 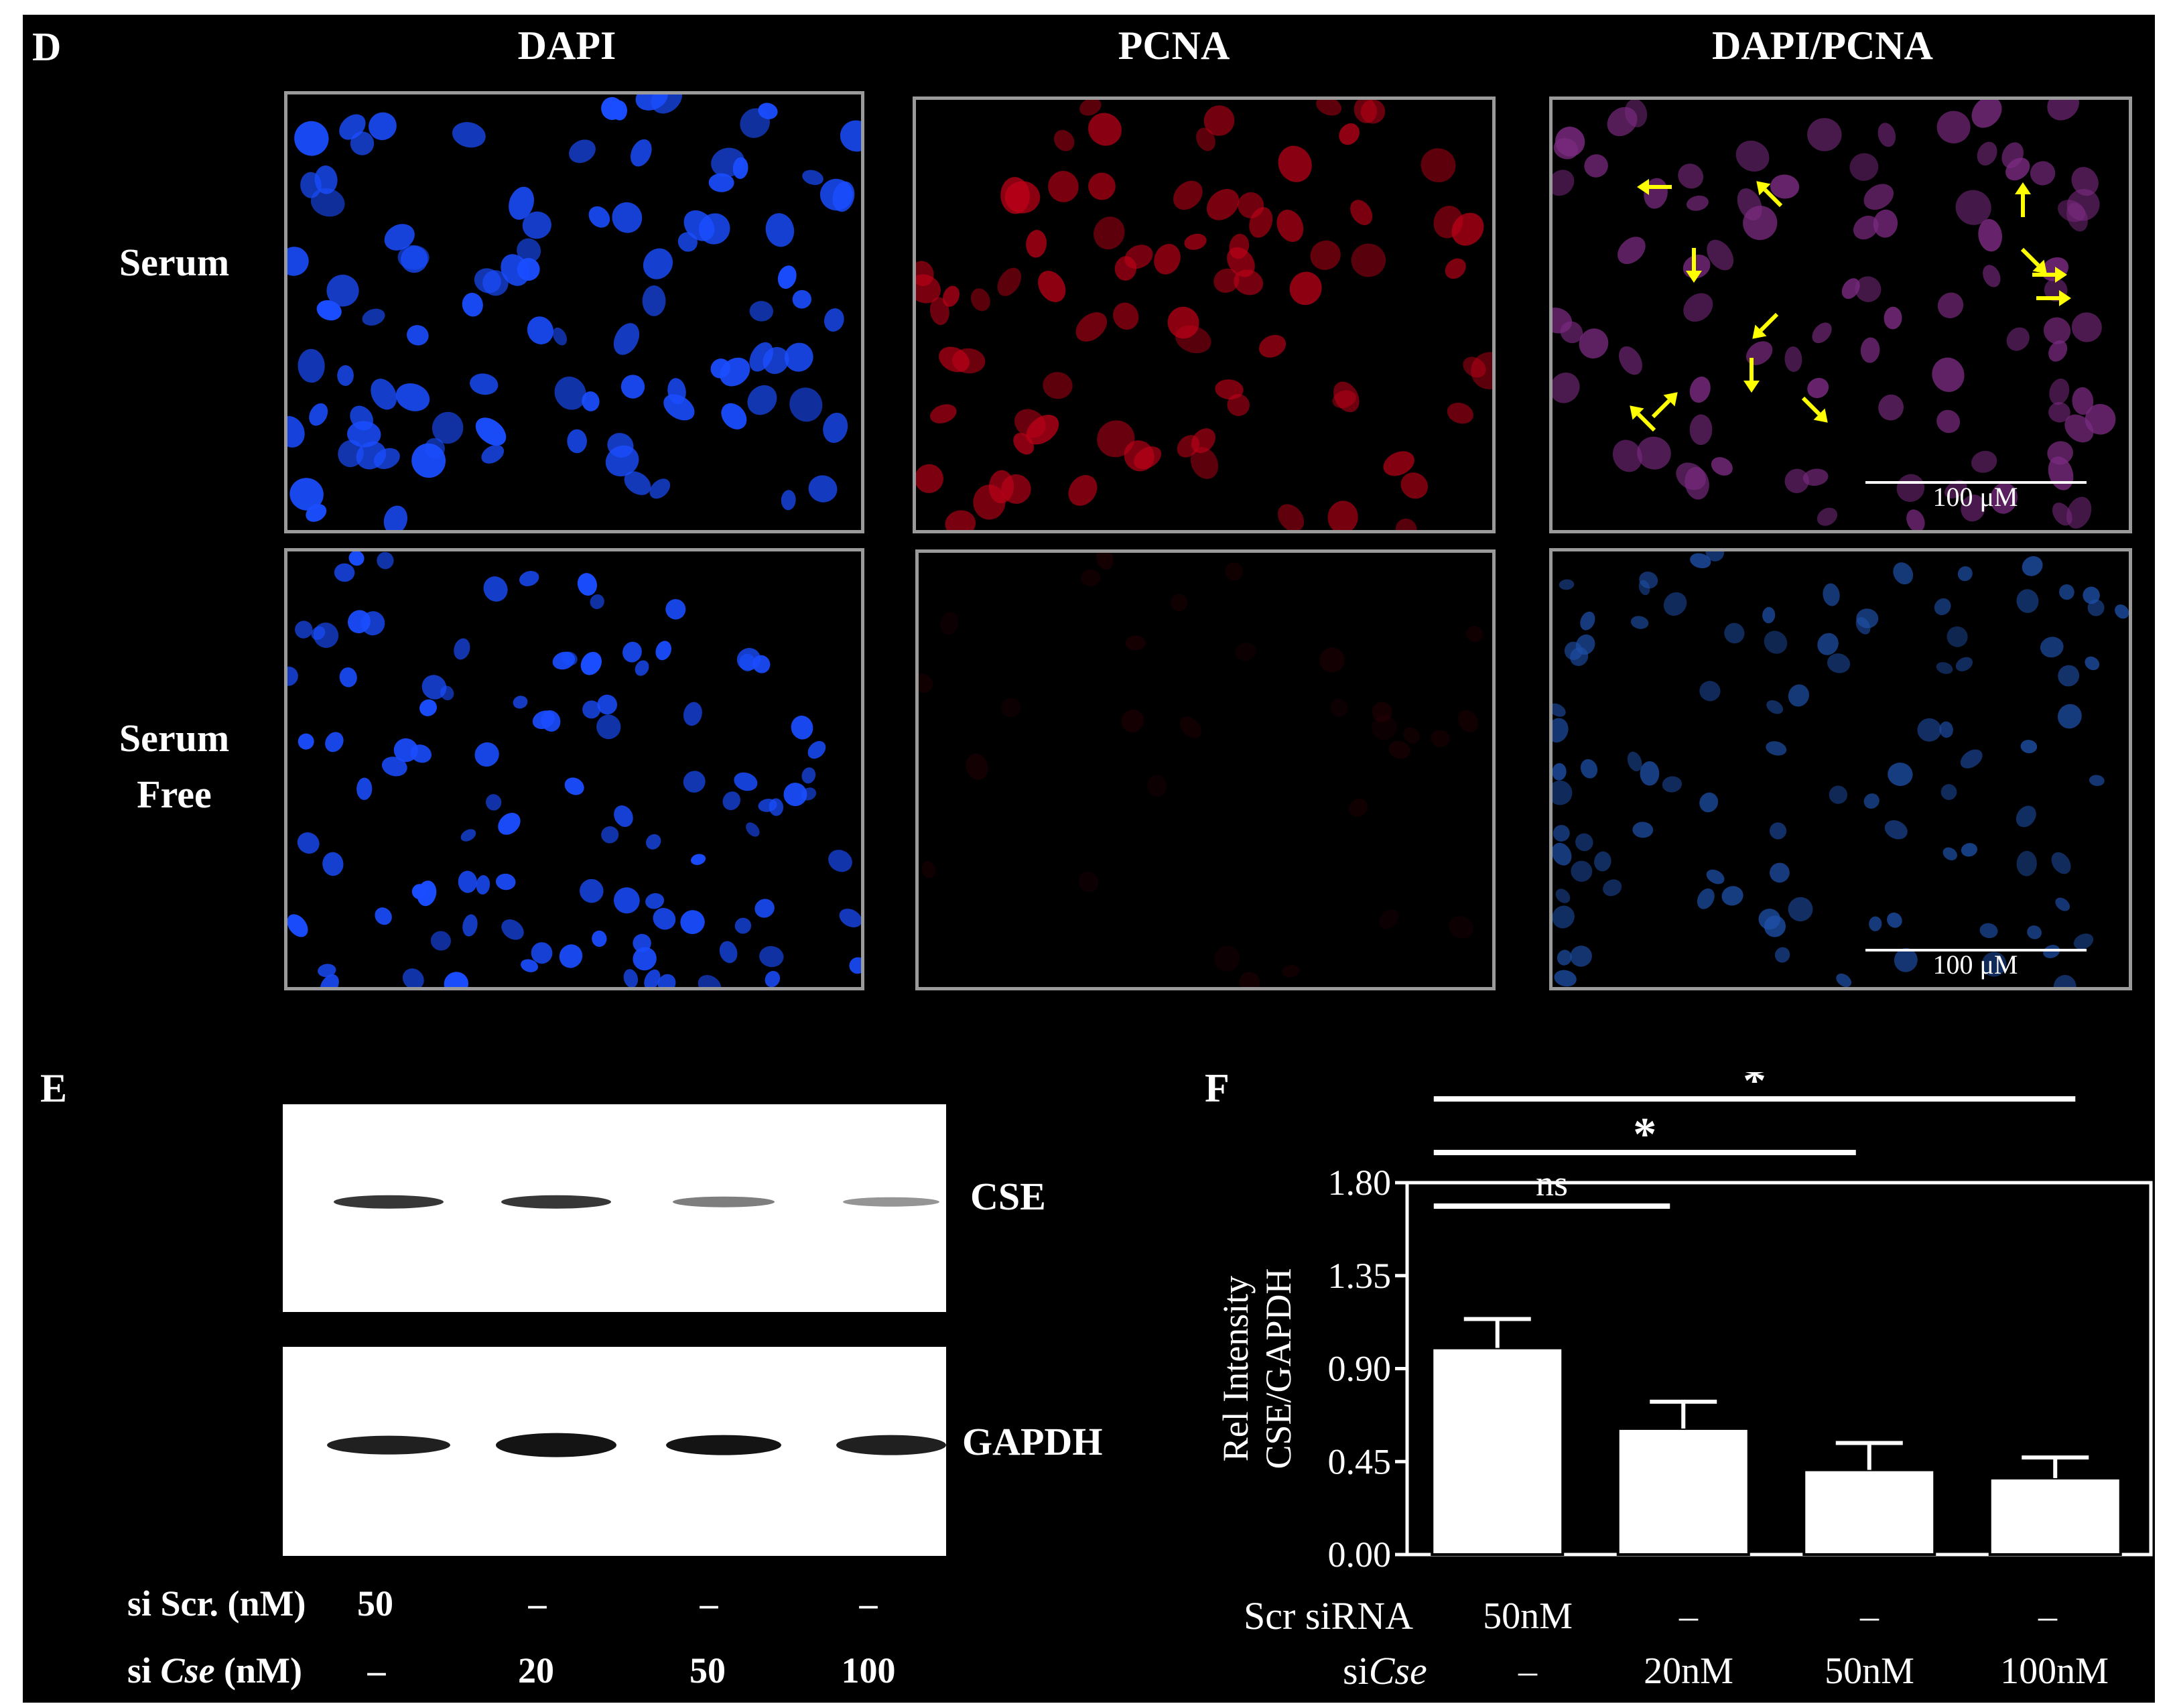 What do you see at coordinates (1360, 1276) in the screenshot?
I see `y-tick-label: 1.35` at bounding box center [1360, 1276].